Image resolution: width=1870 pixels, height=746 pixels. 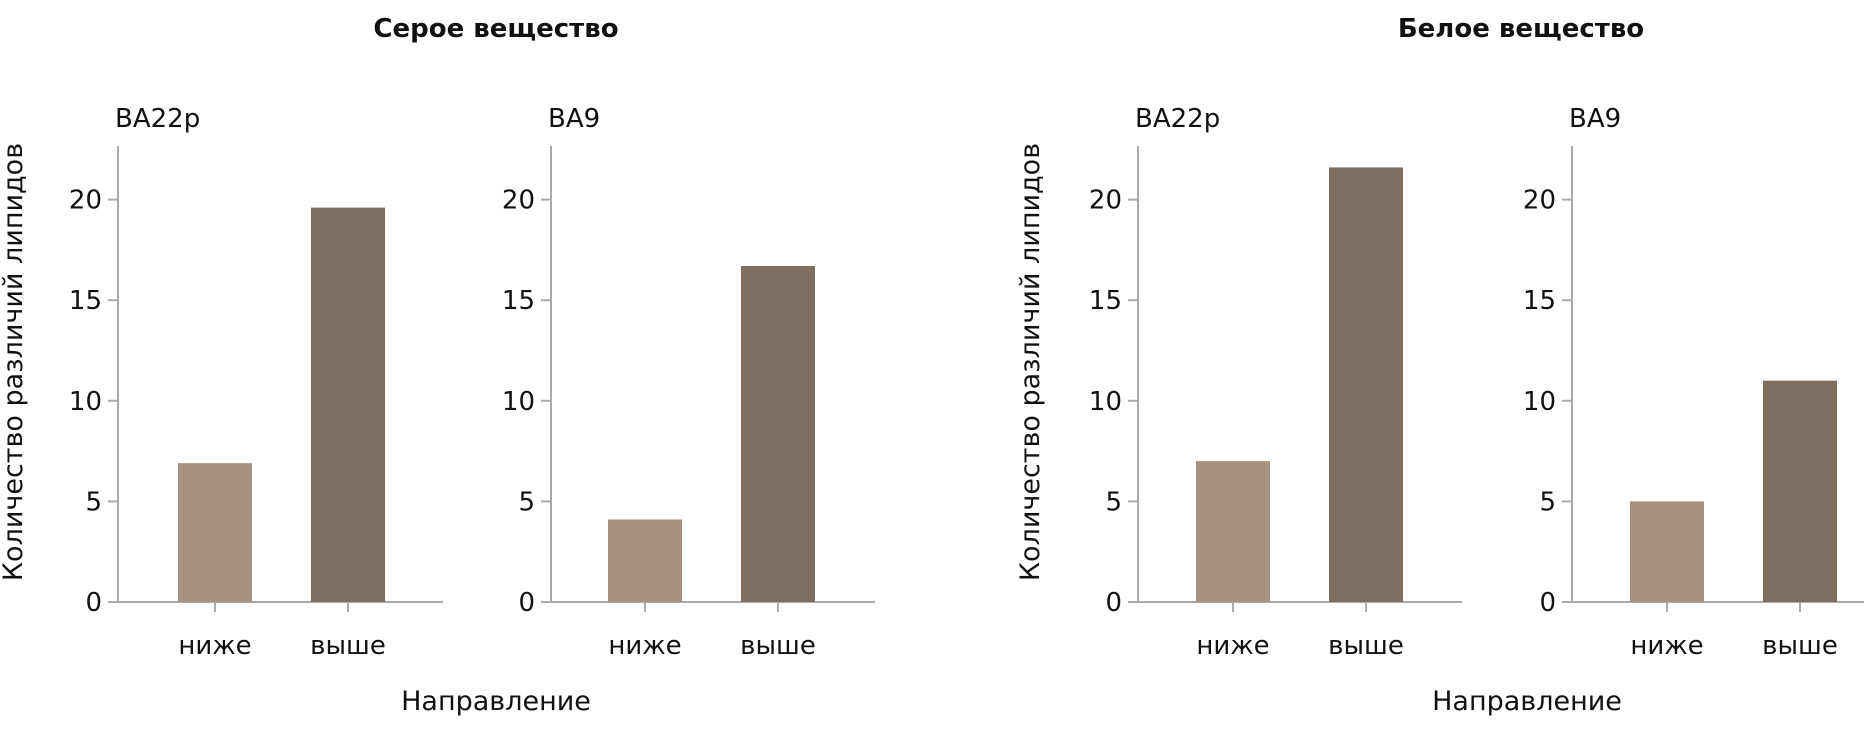 What do you see at coordinates (1693, 382) in the screenshot?
I see `chart-panel-3: BA9 0 5 10 15 20 ниже выше` at bounding box center [1693, 382].